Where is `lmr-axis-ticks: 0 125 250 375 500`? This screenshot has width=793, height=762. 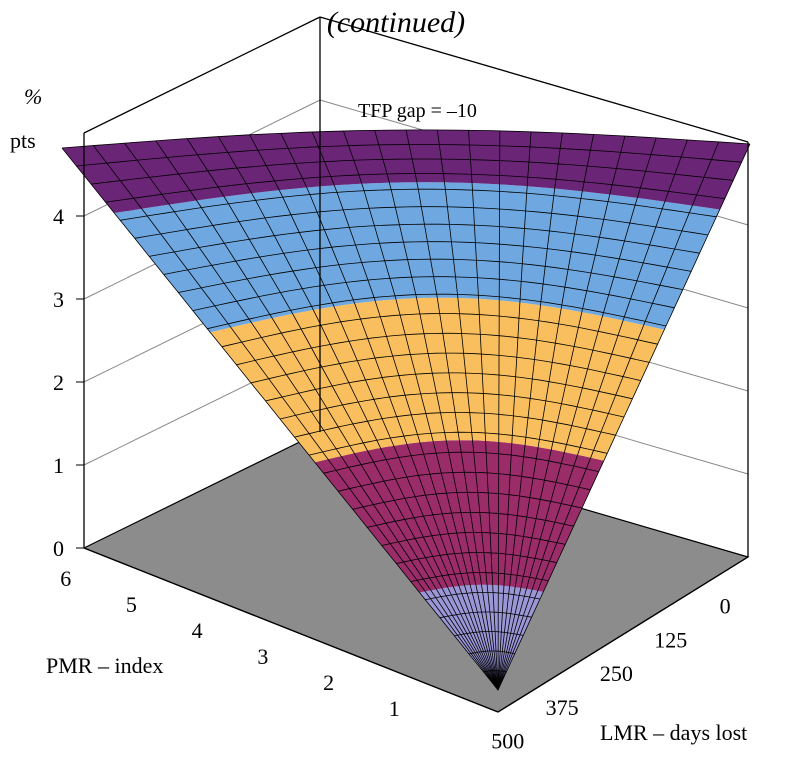
lmr-axis-ticks: 0 125 250 375 500 is located at coordinates (610, 674).